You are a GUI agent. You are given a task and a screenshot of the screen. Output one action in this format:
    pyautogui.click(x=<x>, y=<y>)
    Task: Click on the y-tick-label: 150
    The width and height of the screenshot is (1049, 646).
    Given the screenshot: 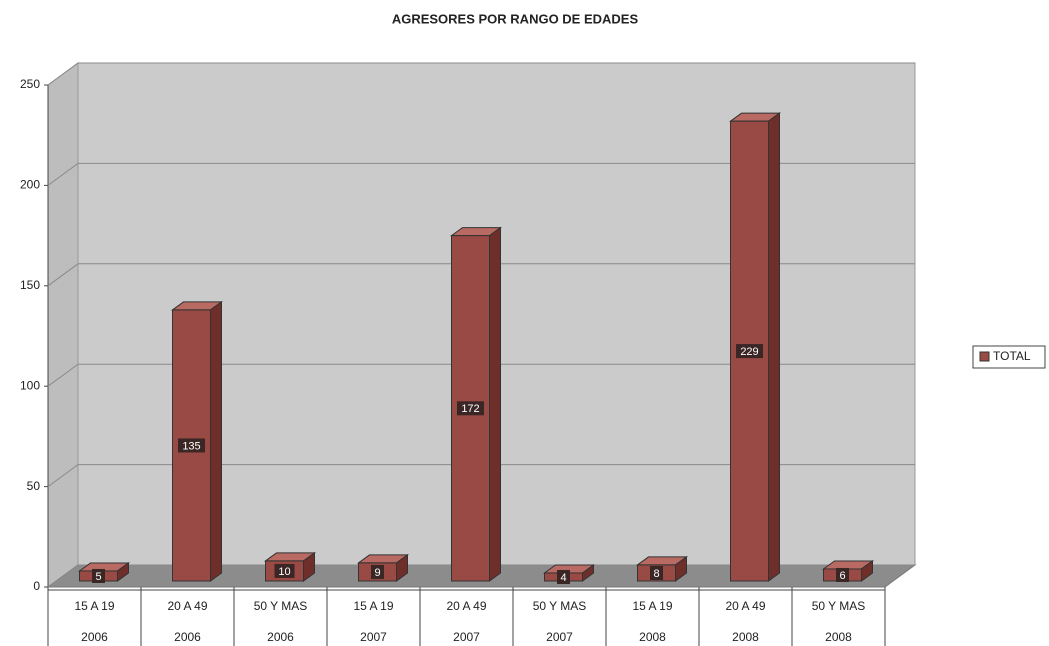 What is the action you would take?
    pyautogui.click(x=30, y=285)
    